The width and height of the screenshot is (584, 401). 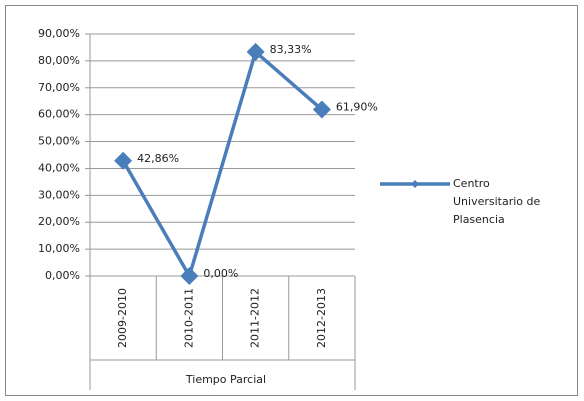 What do you see at coordinates (59, 60) in the screenshot?
I see `y-tick-label: 80,00%` at bounding box center [59, 60].